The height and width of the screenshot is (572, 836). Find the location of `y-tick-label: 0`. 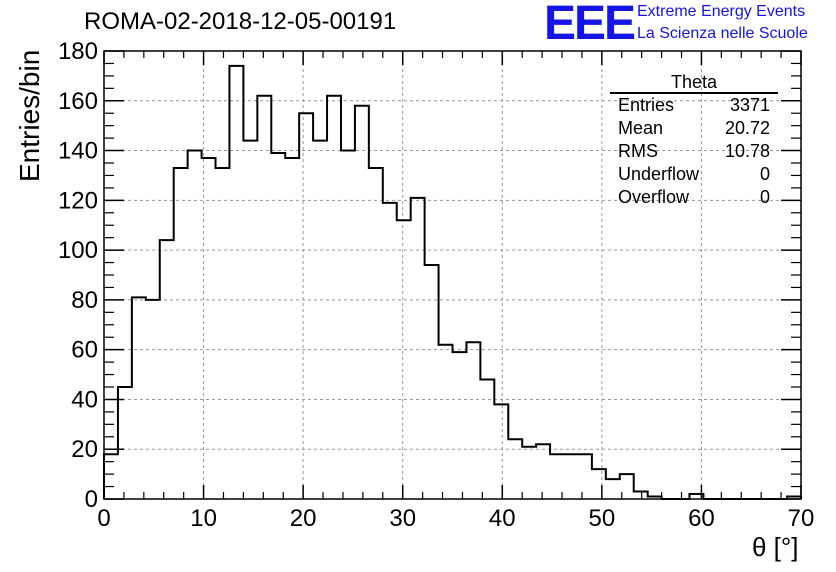

y-tick-label: 0 is located at coordinates (91, 499).